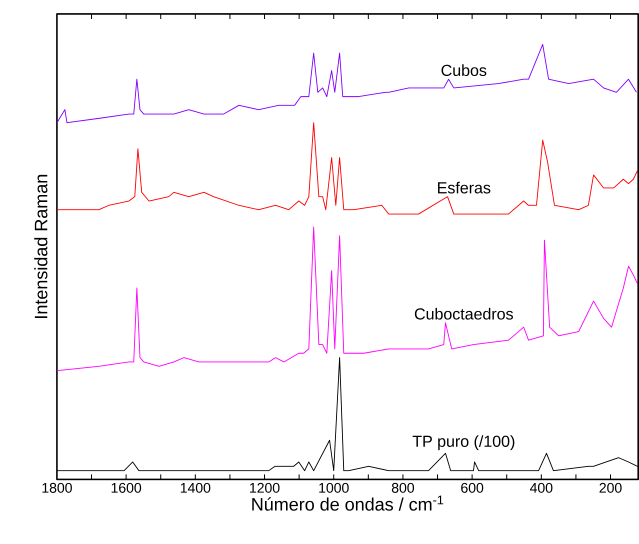 The image size is (639, 544). Describe the element at coordinates (265, 487) in the screenshot. I see `x-tick-label: 1200` at that location.